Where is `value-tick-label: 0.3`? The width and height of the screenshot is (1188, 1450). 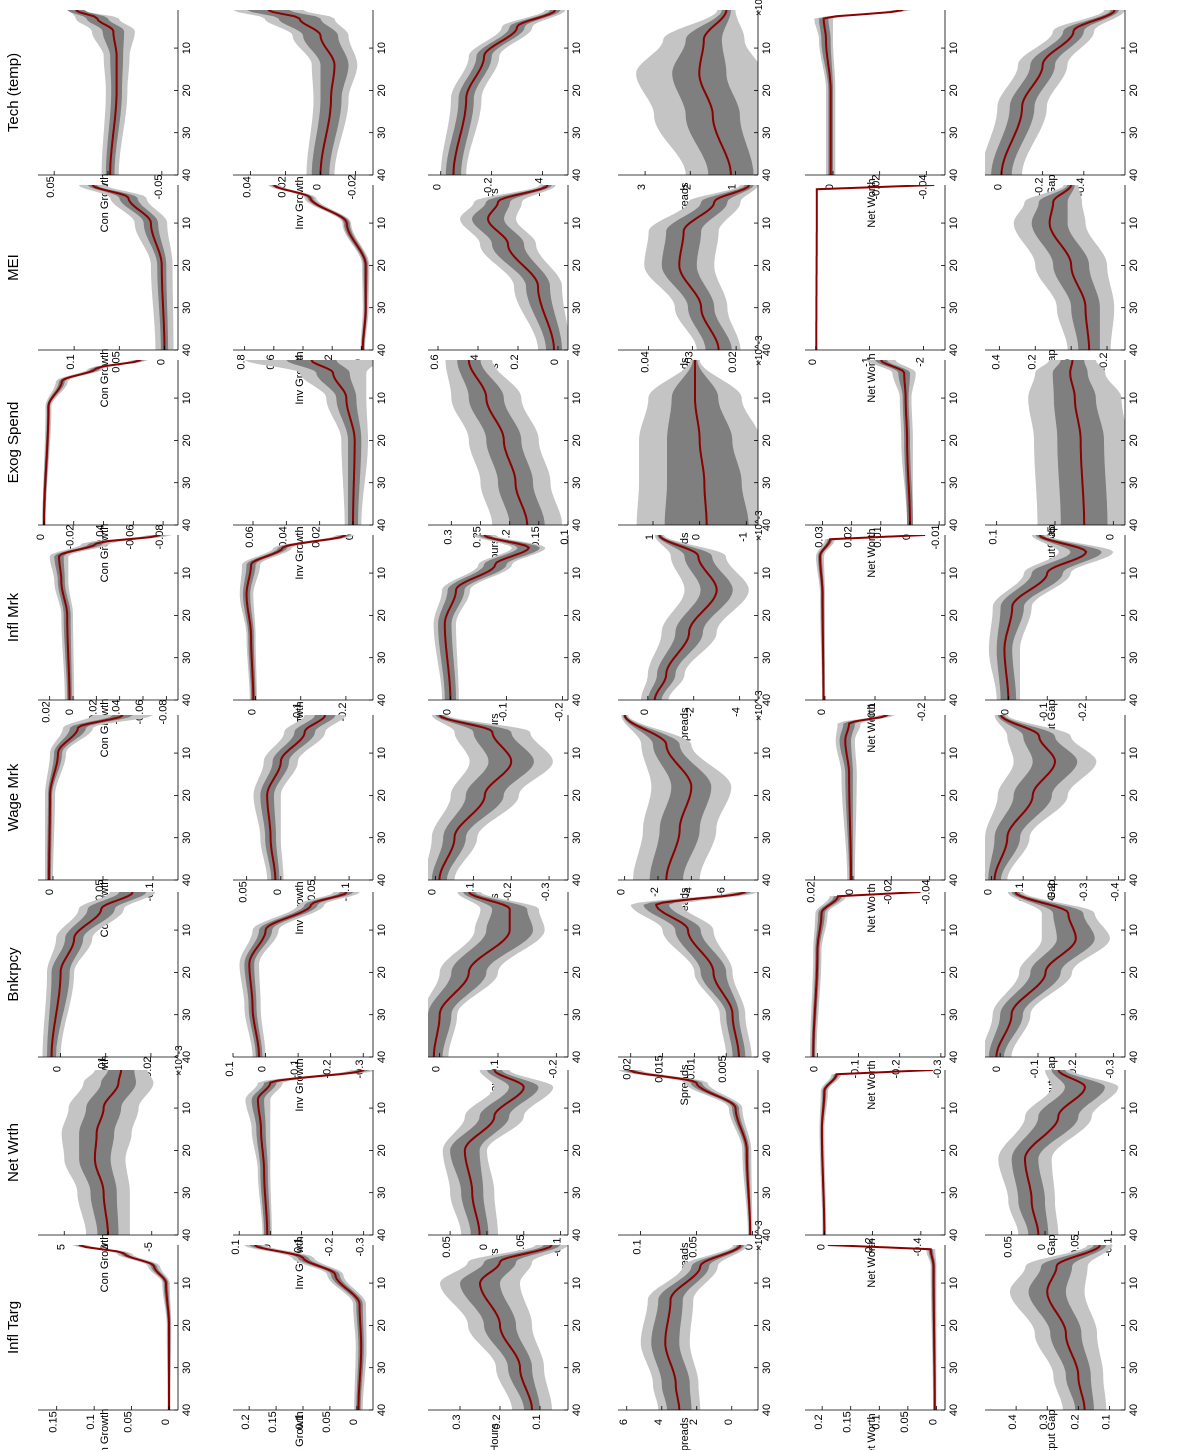 value-tick-label: 0.3 is located at coordinates (457, 1421).